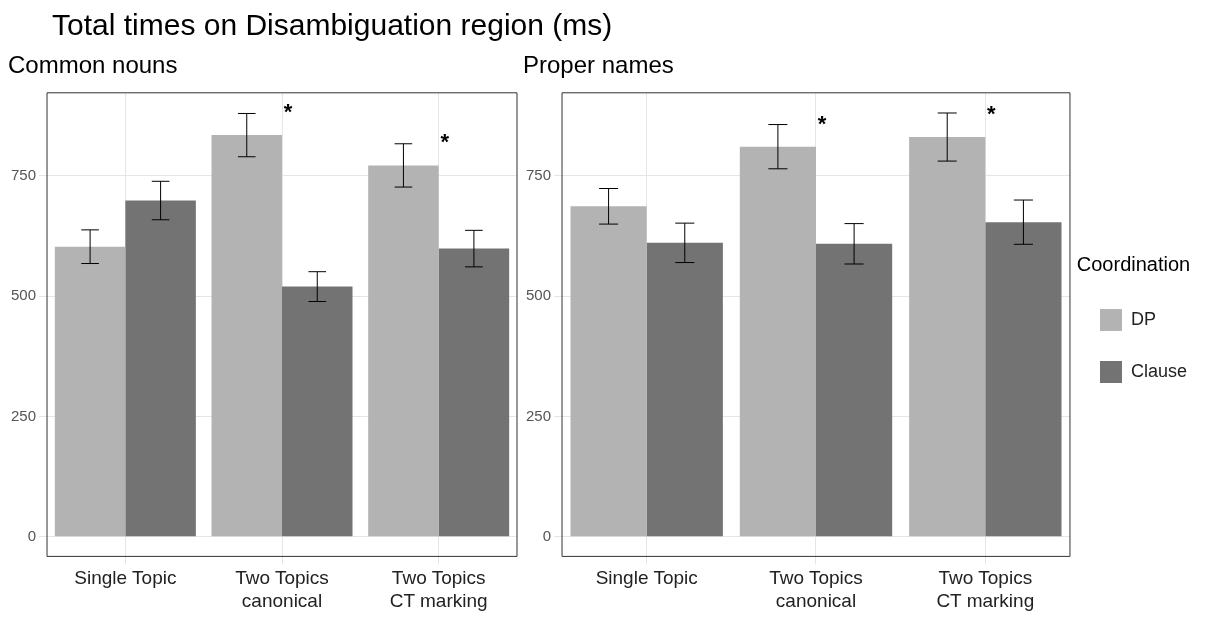 This screenshot has height=627, width=1206. What do you see at coordinates (598, 65) in the screenshot?
I see `chart-subtitle: Proper names` at bounding box center [598, 65].